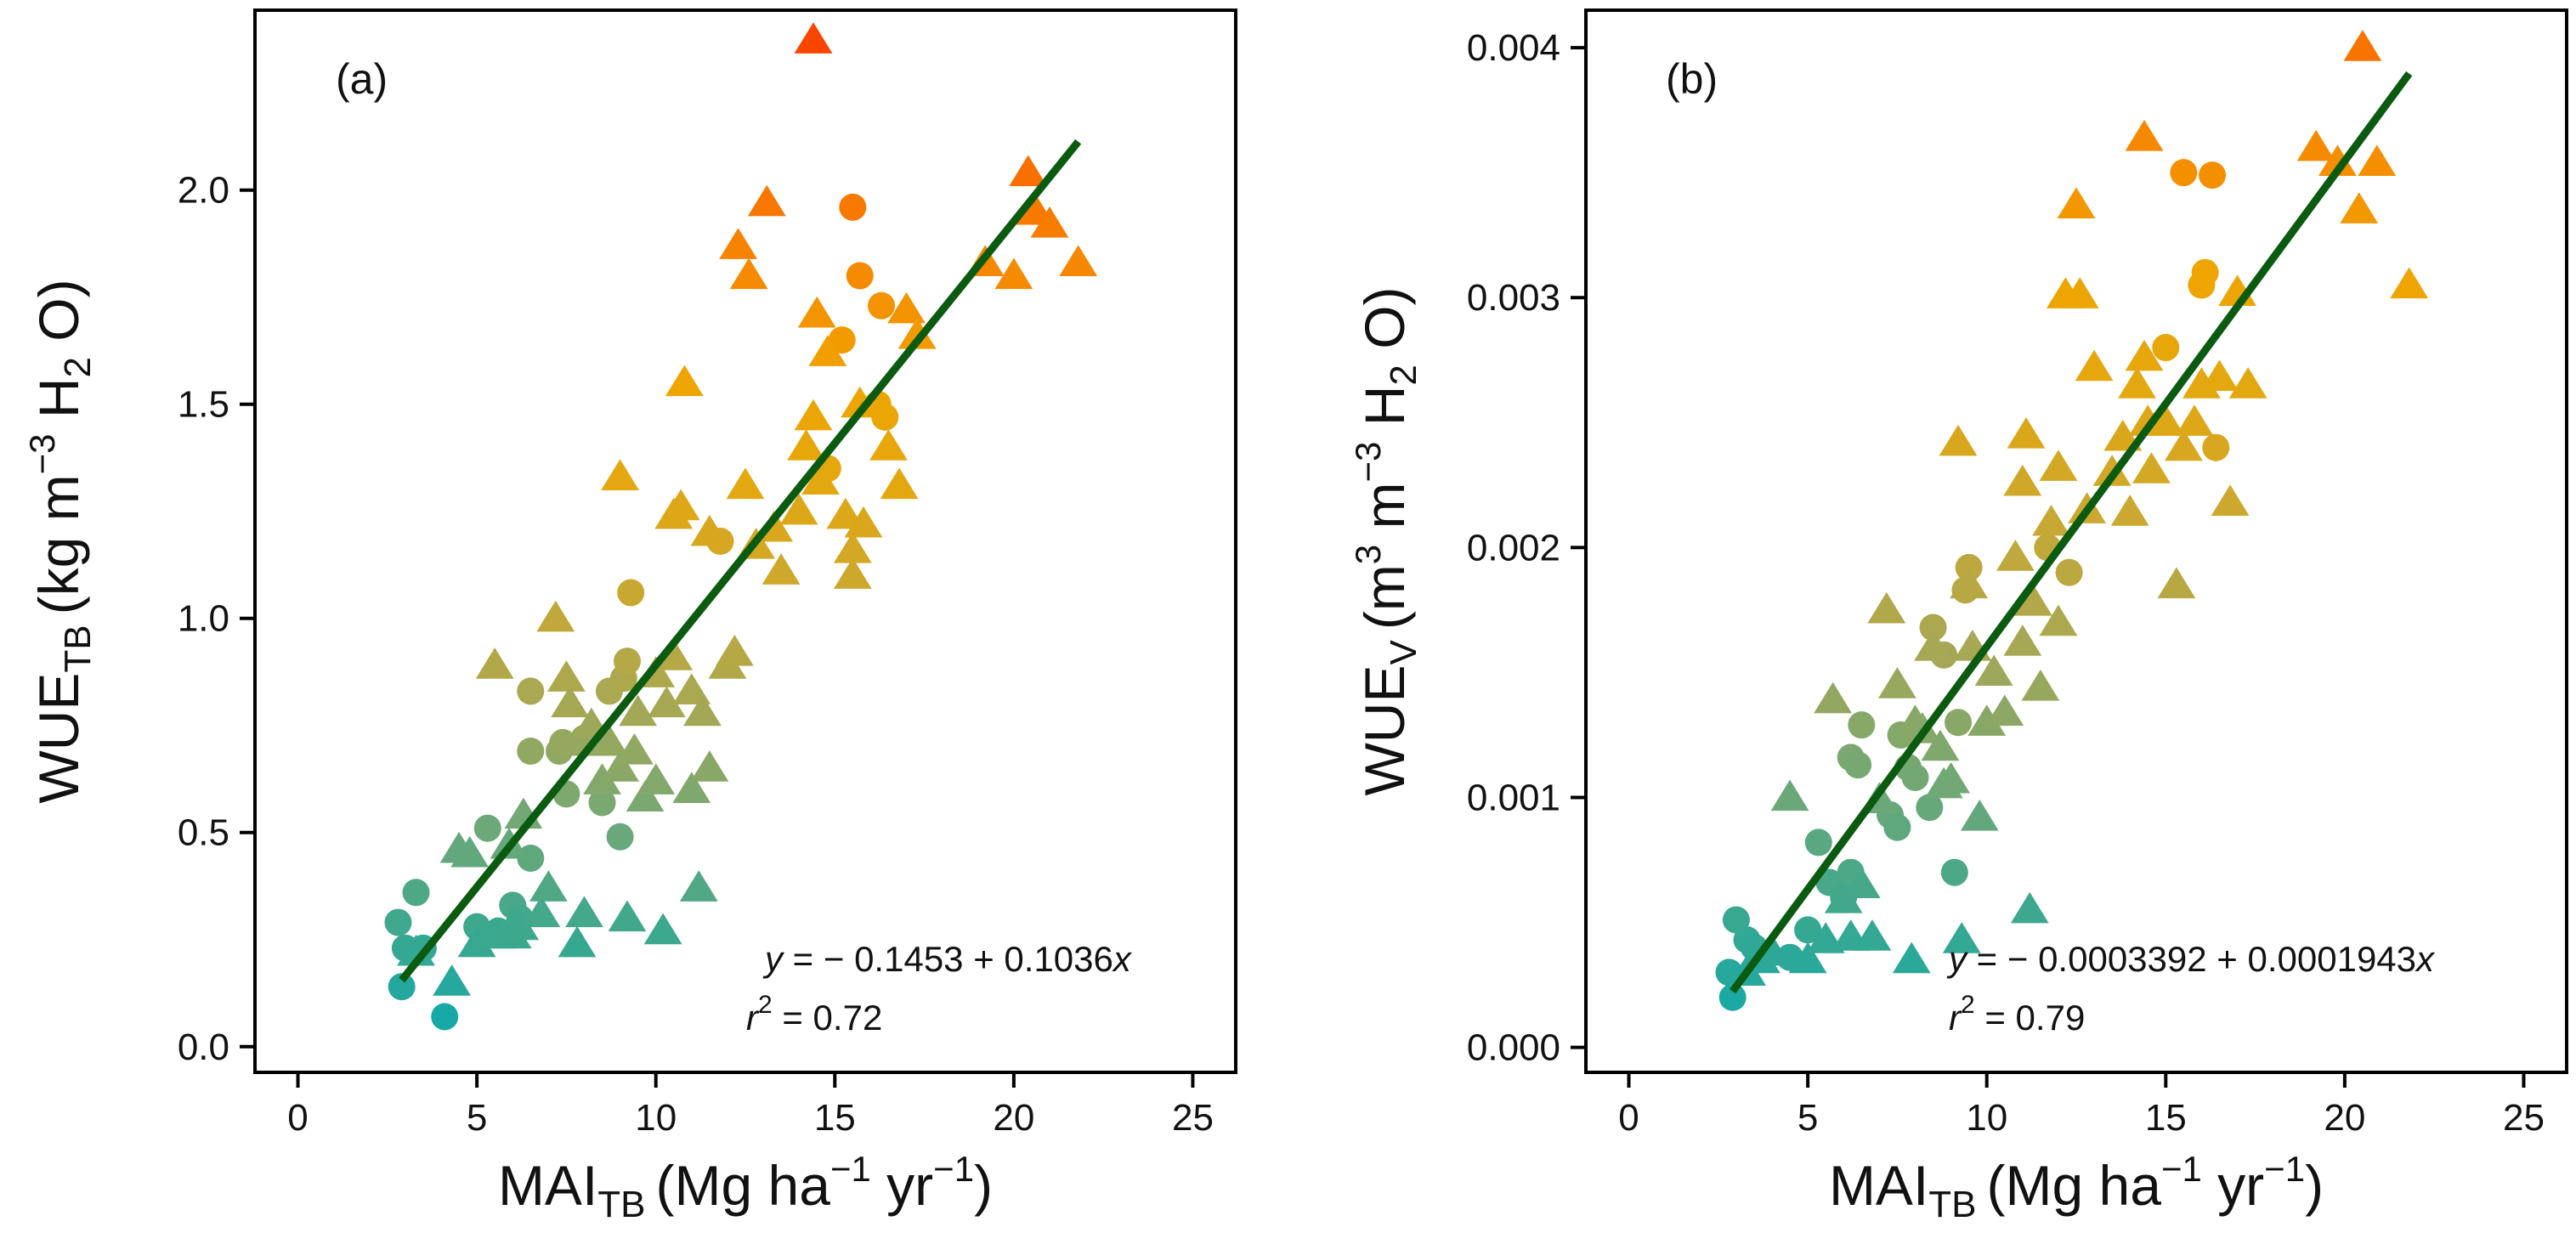 The height and width of the screenshot is (1244, 2576). Describe the element at coordinates (947, 959) in the screenshot. I see `panel-a-equation: y = − 0.1453 + 0.1036x` at that location.